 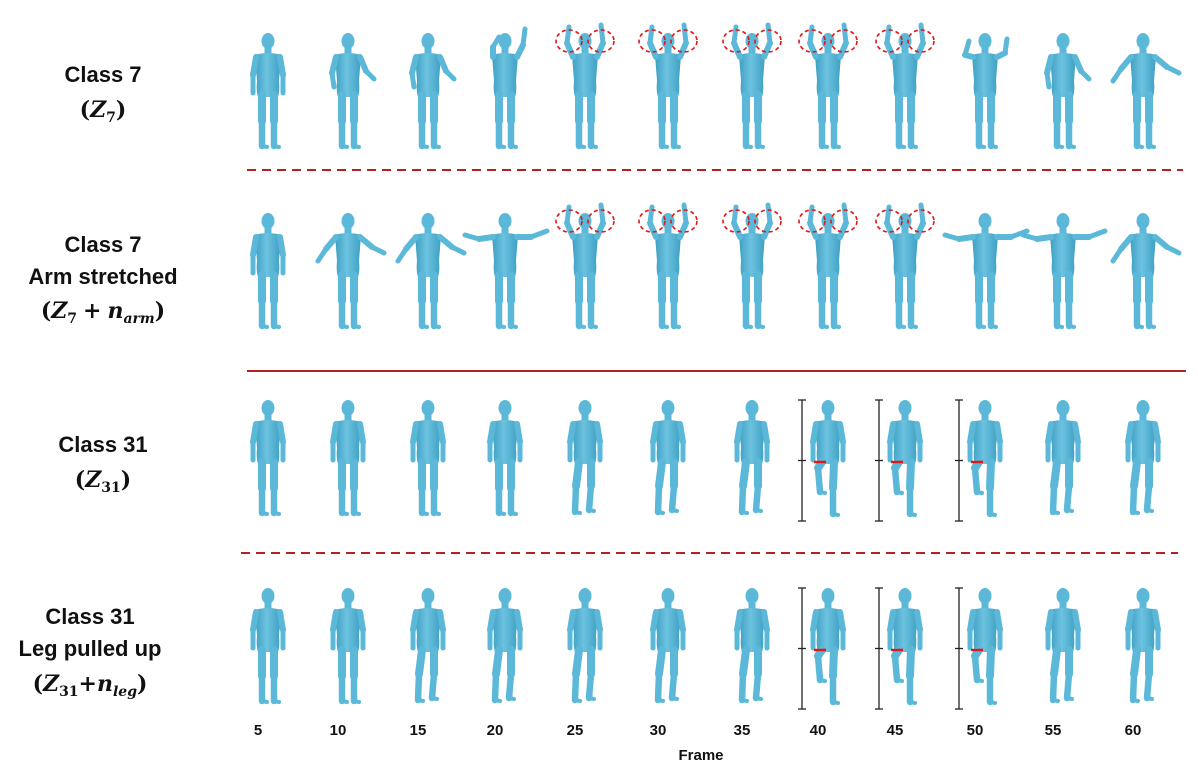 I want to click on frame-tick-45: 45, so click(x=895, y=730).